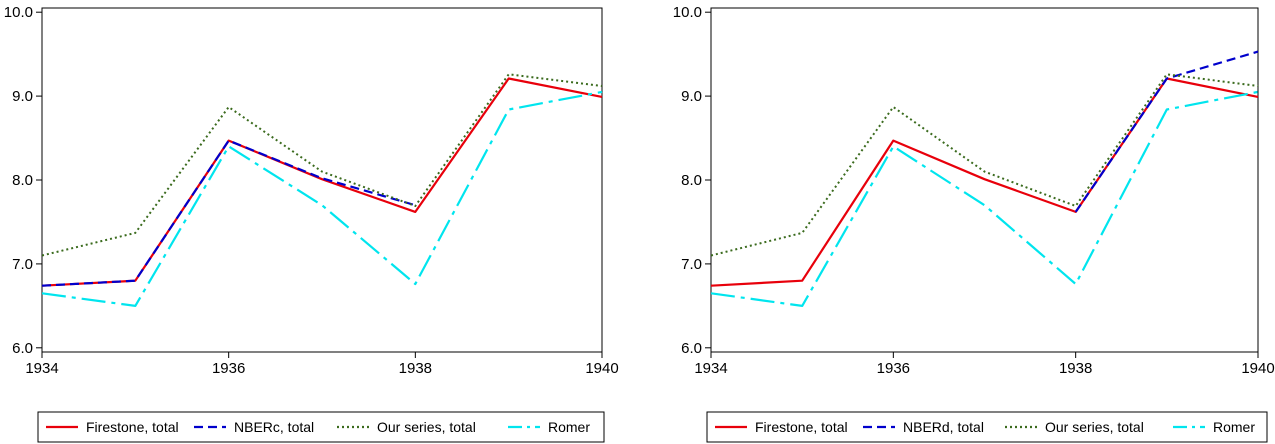  I want to click on legend-label-2: NBERd, total, so click(943, 427).